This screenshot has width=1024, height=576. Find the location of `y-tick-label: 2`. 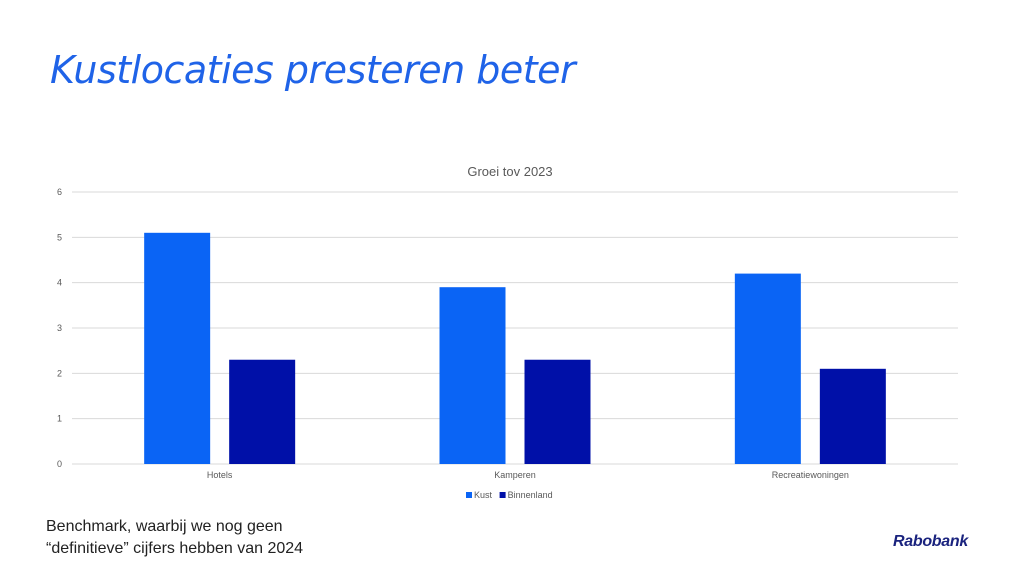

y-tick-label: 2 is located at coordinates (59, 373).